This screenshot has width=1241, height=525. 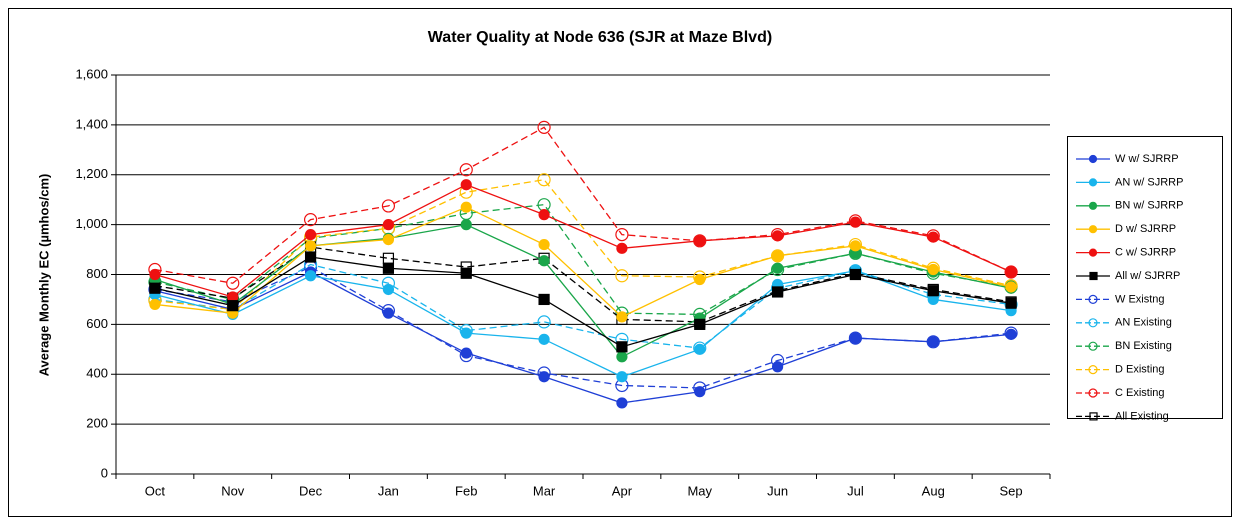 What do you see at coordinates (91, 173) in the screenshot?
I see `y-tick-label: 1,200` at bounding box center [91, 173].